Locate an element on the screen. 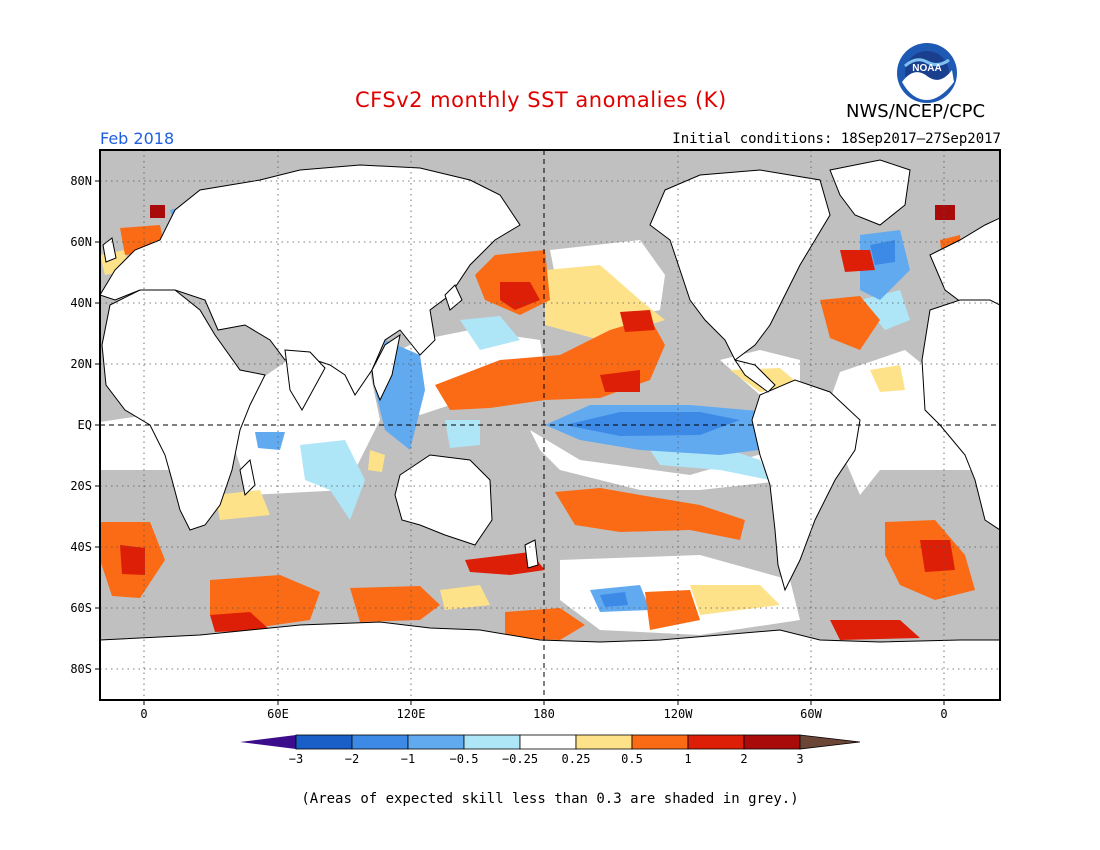 This screenshot has height=850, width=1100. lat-label: 40S is located at coordinates (81, 547).